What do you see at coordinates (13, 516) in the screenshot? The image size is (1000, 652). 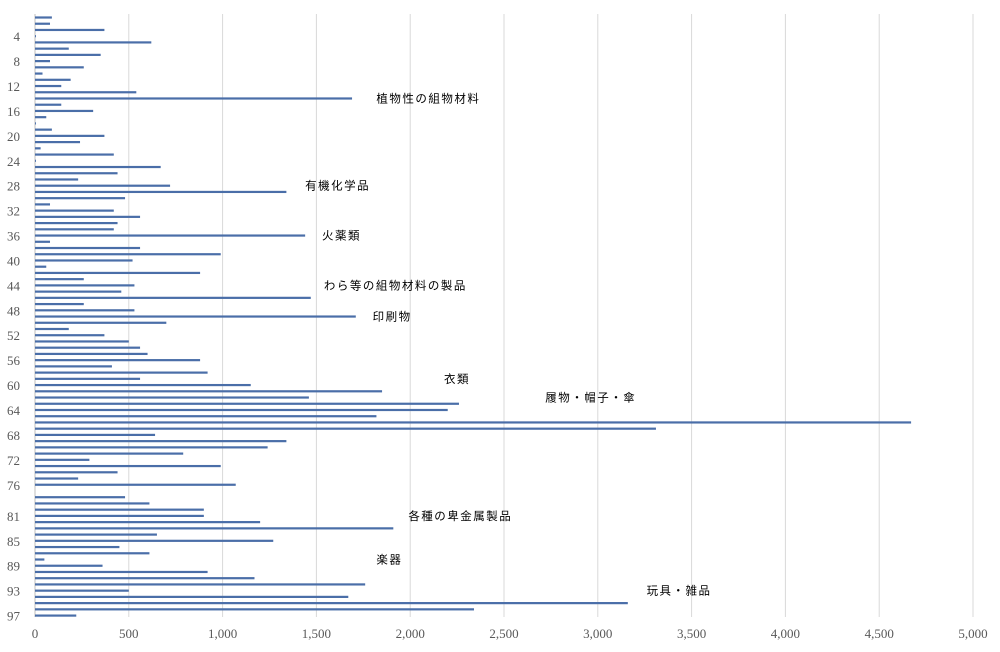 I see `y-tick-label: 81` at bounding box center [13, 516].